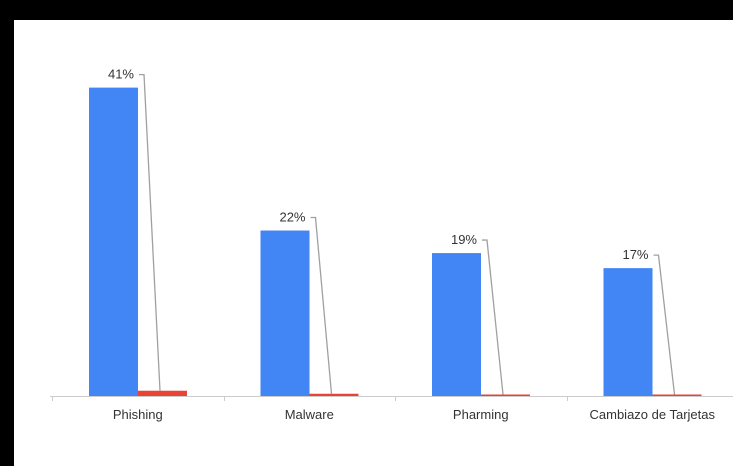 This screenshot has width=733, height=466. What do you see at coordinates (481, 414) in the screenshot?
I see `x-tick-label: Pharming` at bounding box center [481, 414].